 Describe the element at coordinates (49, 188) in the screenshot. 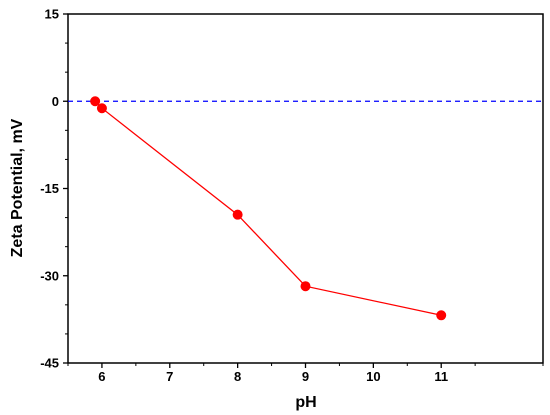

I see `y-tick-label: -15` at that location.